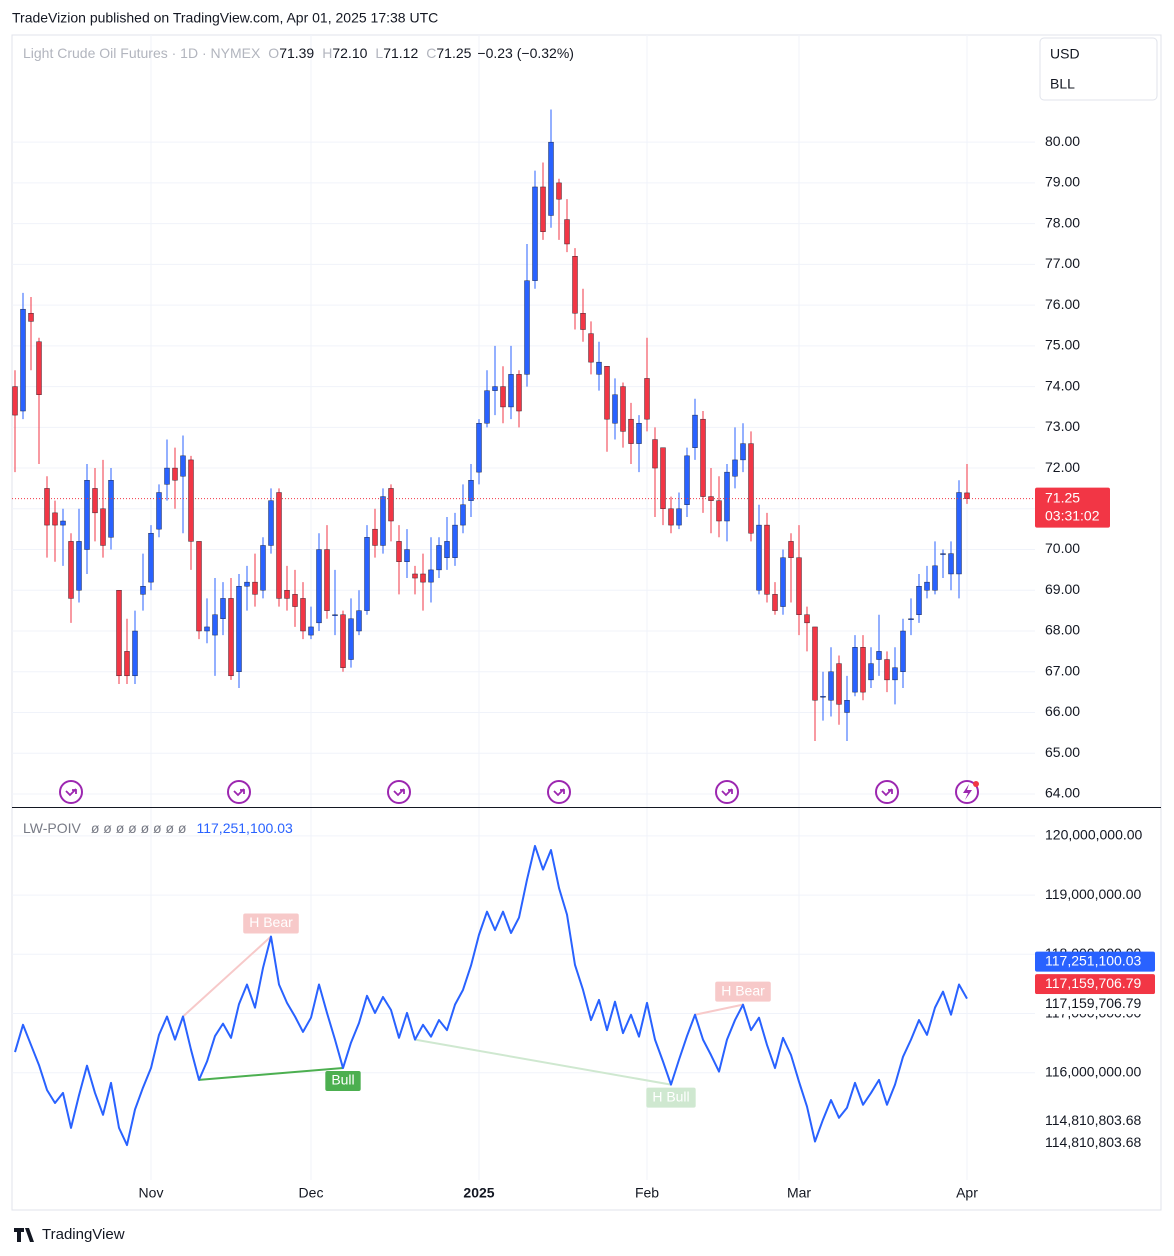 The height and width of the screenshot is (1256, 1174). I want to click on ohlc-key: C, so click(431, 53).